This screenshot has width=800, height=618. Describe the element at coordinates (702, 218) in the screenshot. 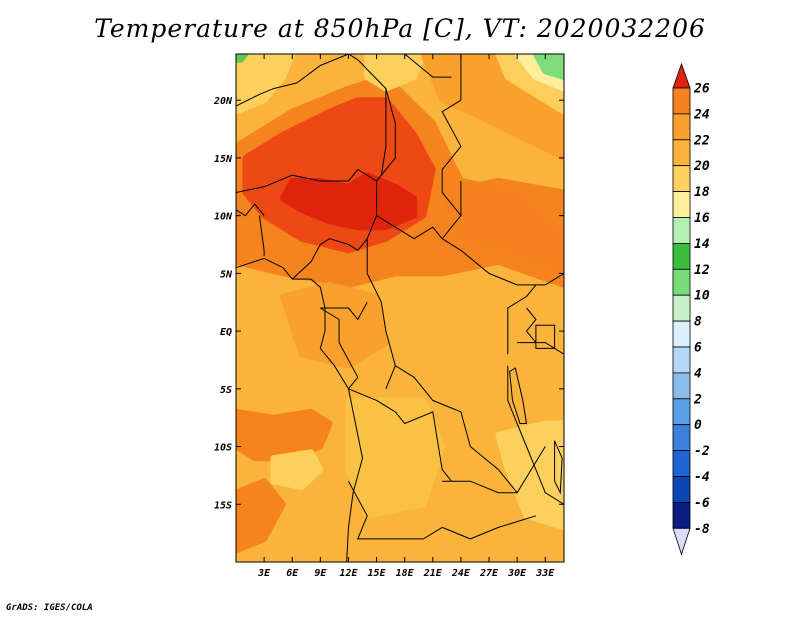

I see `colorbar-label: 16` at that location.